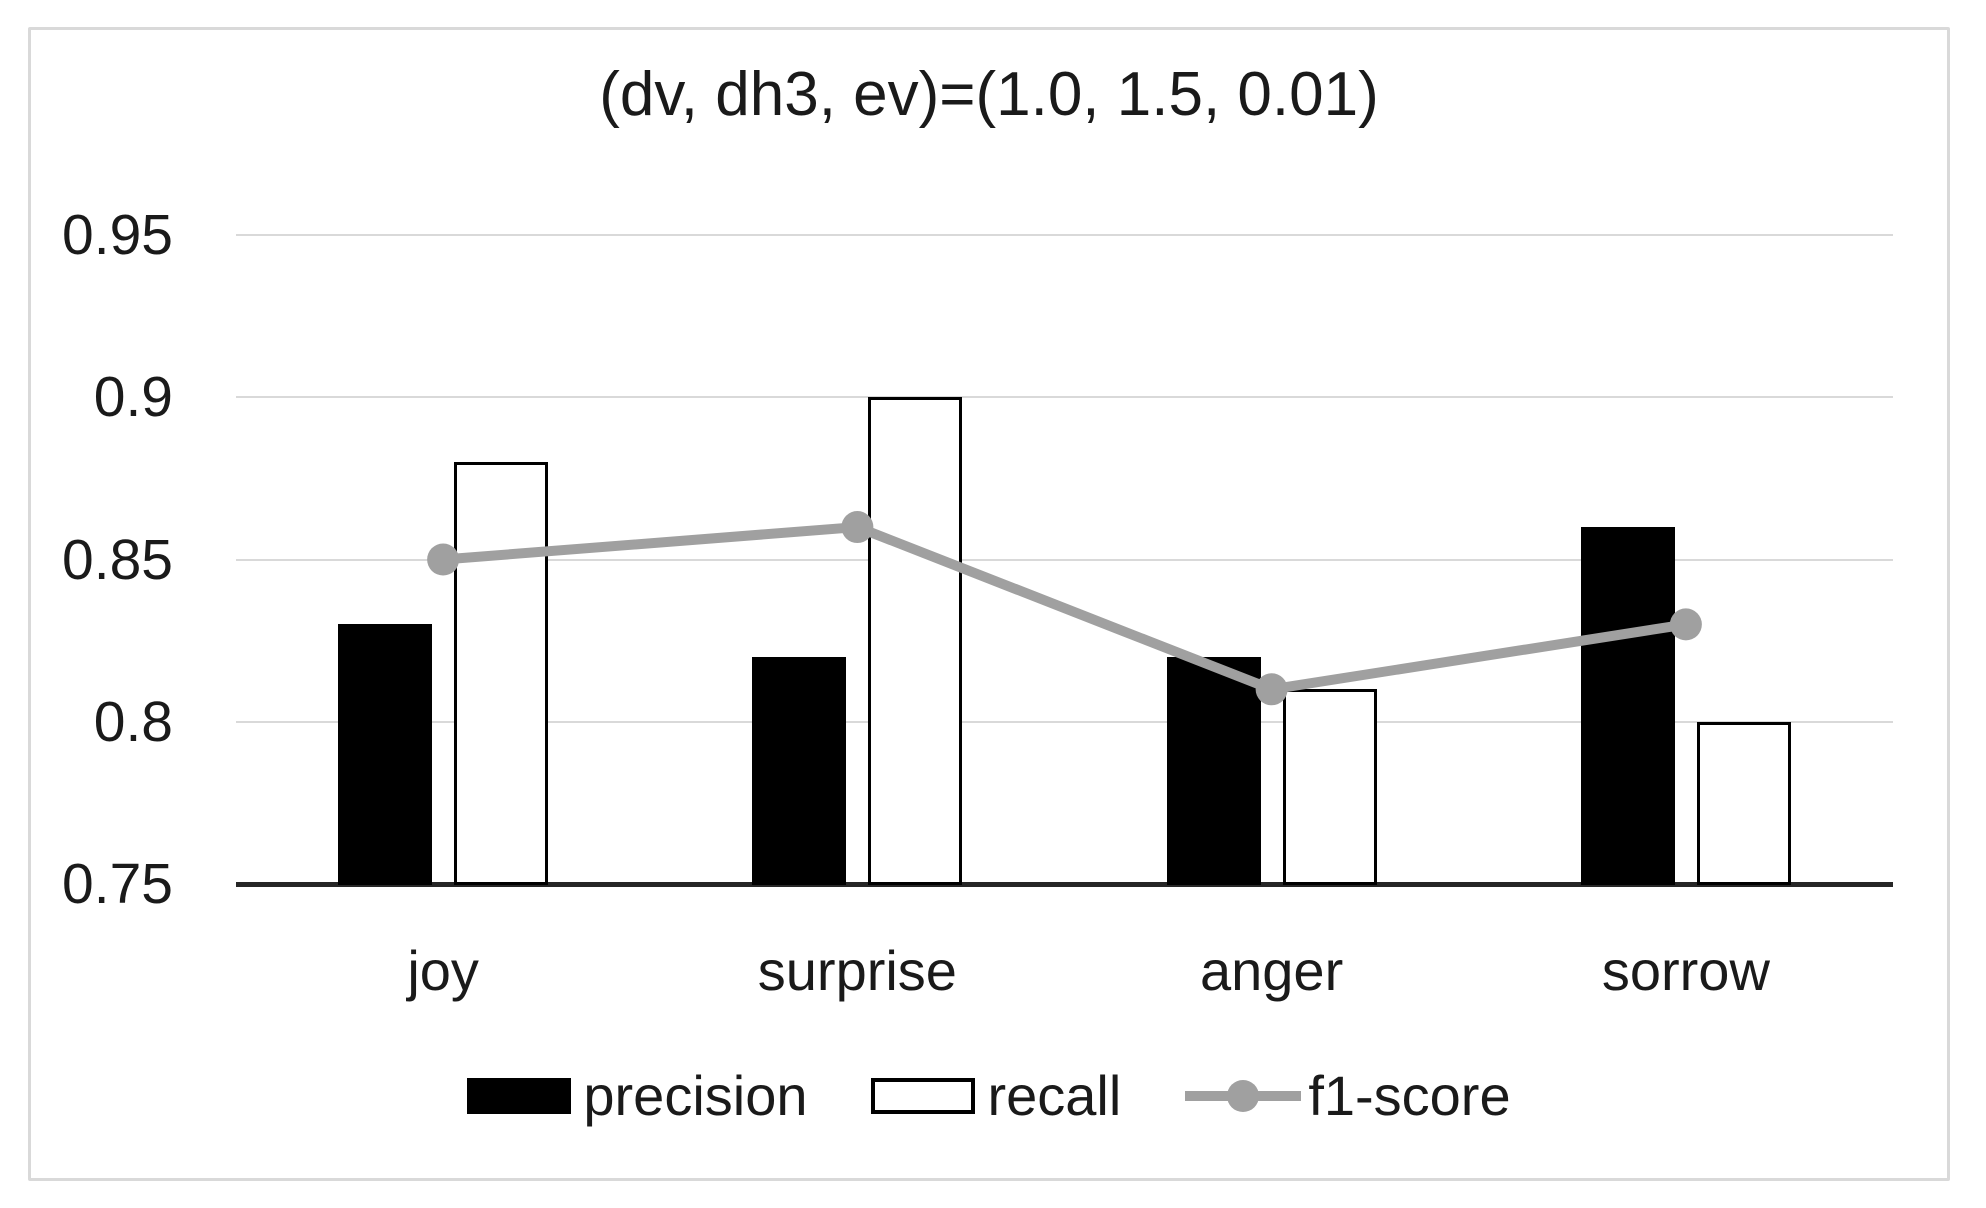 This screenshot has width=1986, height=1208. Describe the element at coordinates (1064, 397) in the screenshot. I see `gridline-0.9` at that location.